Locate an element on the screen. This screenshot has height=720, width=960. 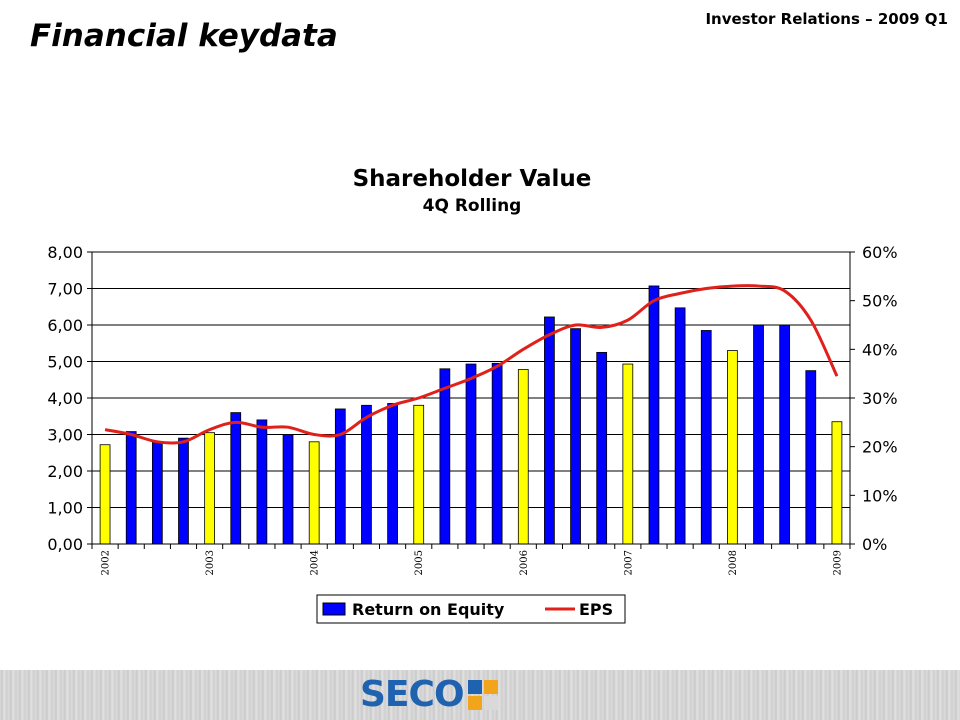
x-tick-label: 2004 is located at coordinates (315, 562).